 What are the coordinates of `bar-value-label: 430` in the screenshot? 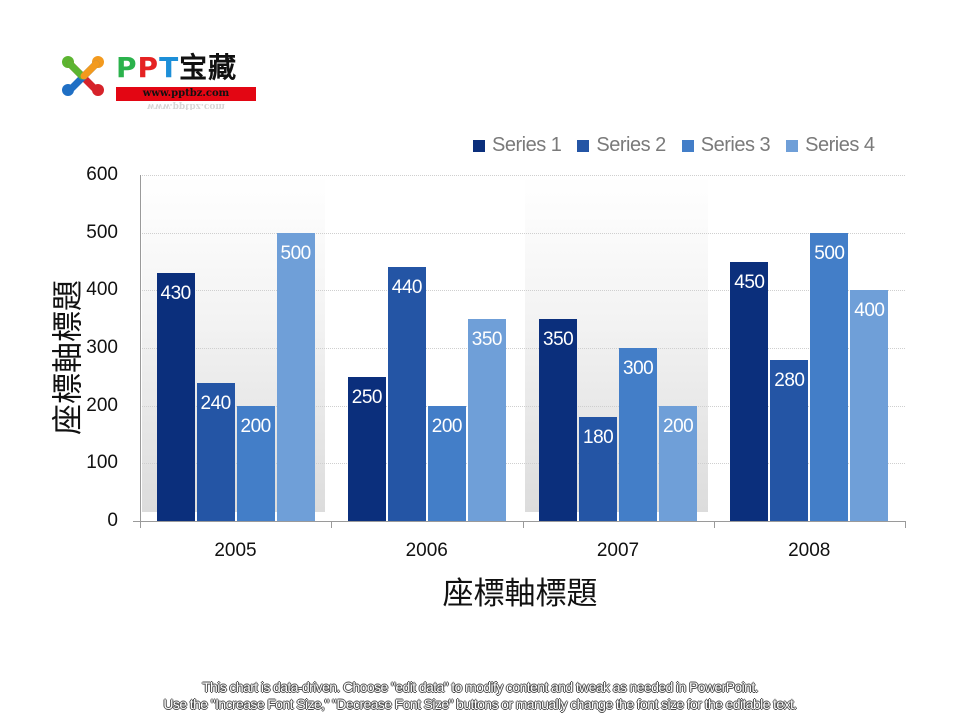 It's located at (176, 294).